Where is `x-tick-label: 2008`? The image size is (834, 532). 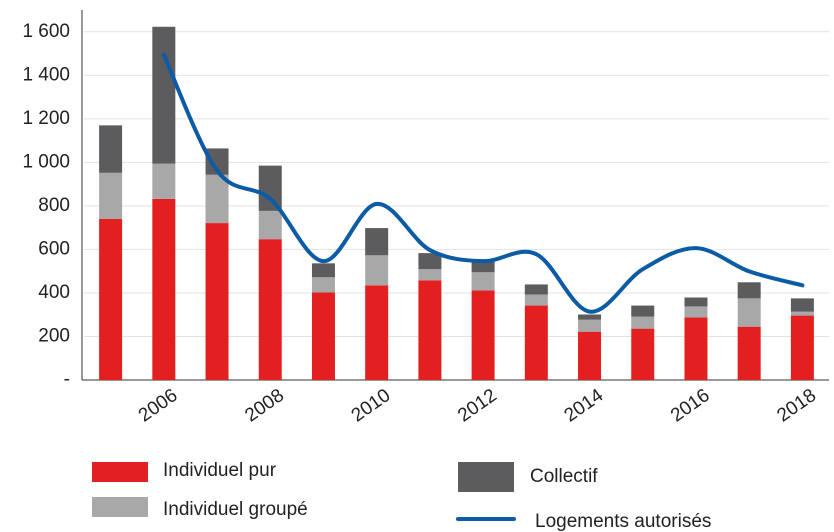
x-tick-label: 2008 is located at coordinates (264, 405).